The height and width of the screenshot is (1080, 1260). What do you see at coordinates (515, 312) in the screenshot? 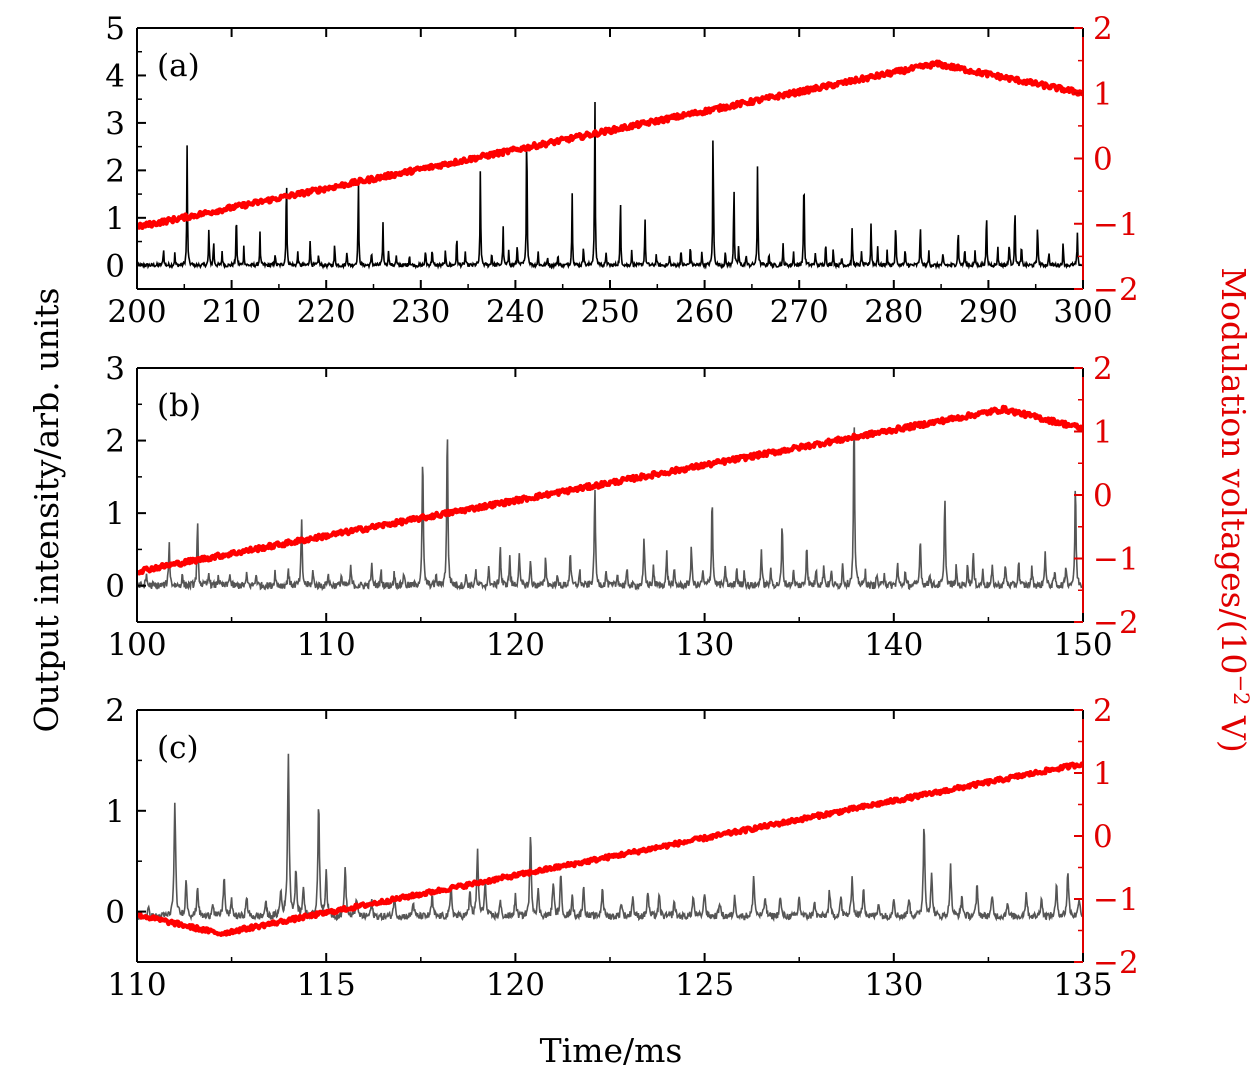
I see `x-tick-label: 240` at bounding box center [515, 312].